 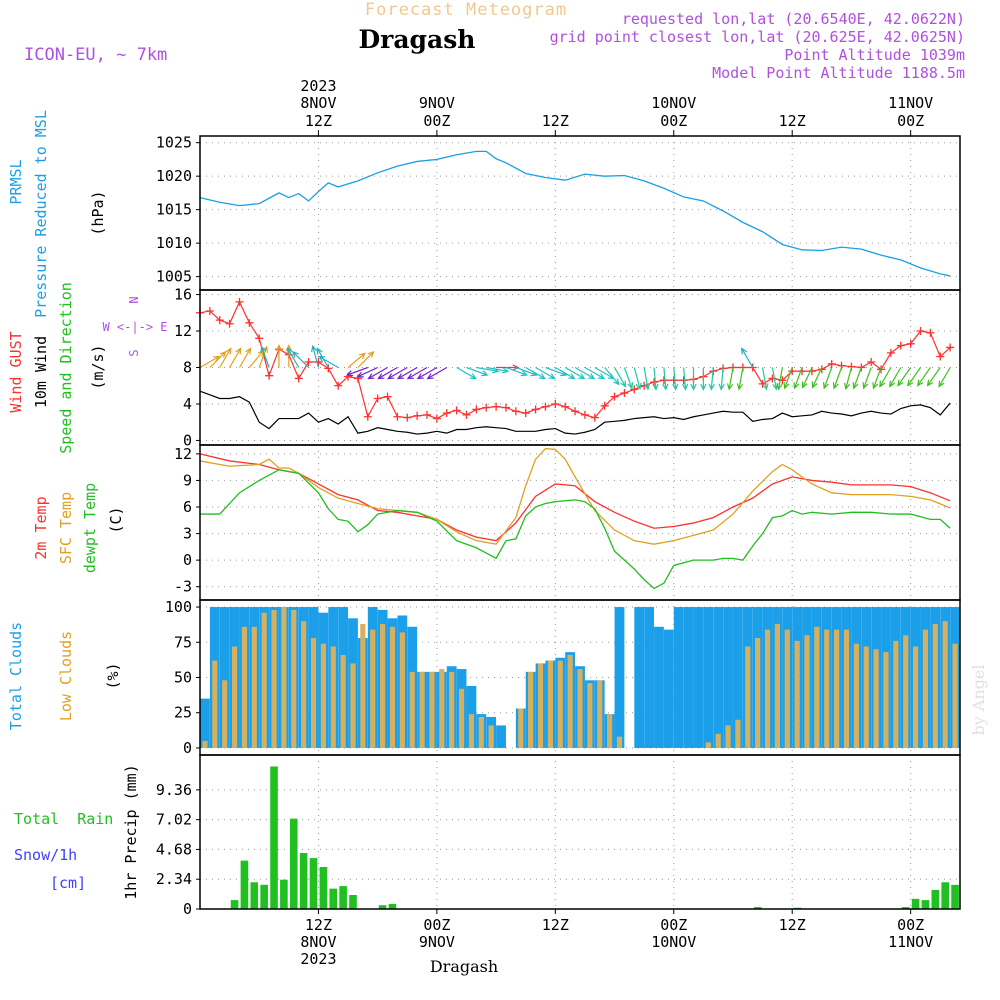 What do you see at coordinates (436, 925) in the screenshot?
I see `bottom-axis-hour: 00Z` at bounding box center [436, 925].